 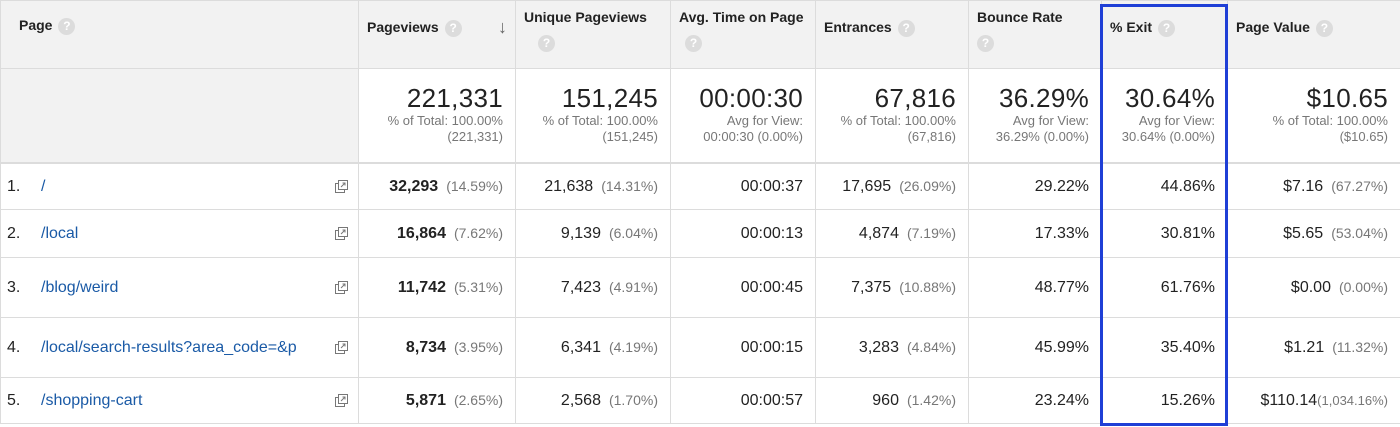 I want to click on page-cell: 1. /, so click(x=179, y=186).